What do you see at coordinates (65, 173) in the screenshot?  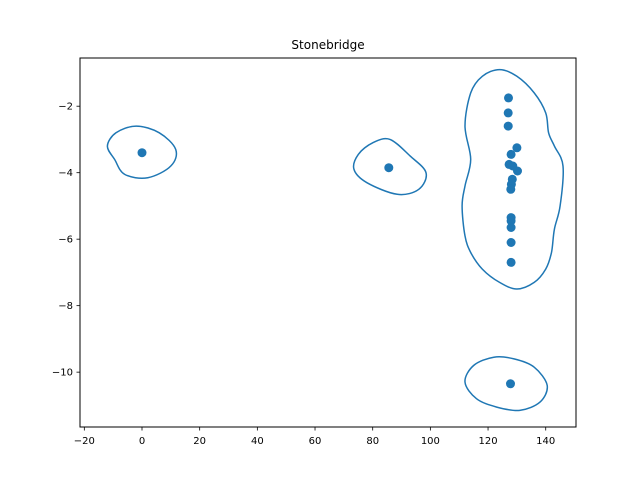 I see `y-tick-label: −4` at bounding box center [65, 173].